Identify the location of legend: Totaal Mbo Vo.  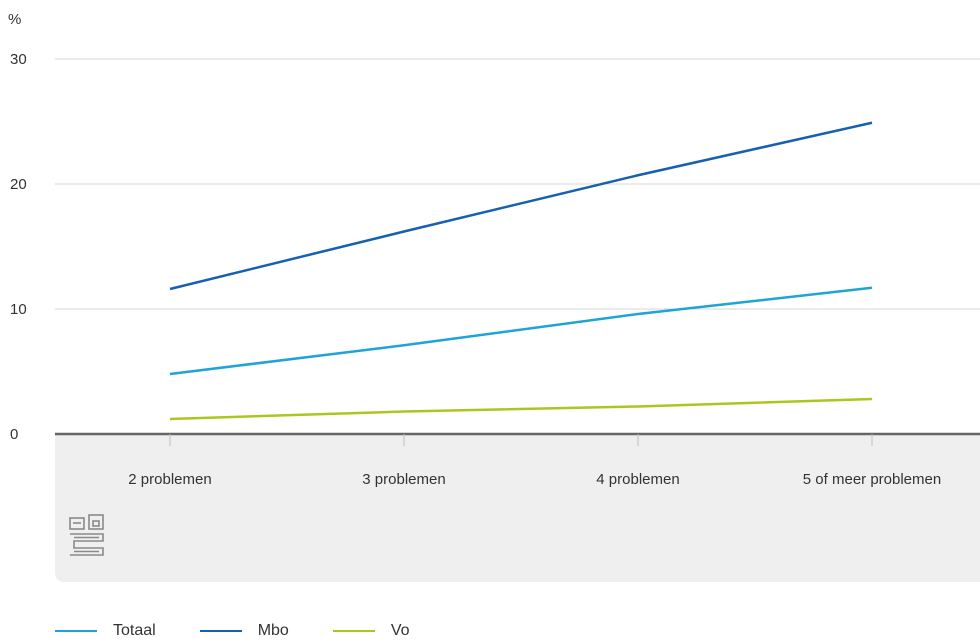
(254, 631).